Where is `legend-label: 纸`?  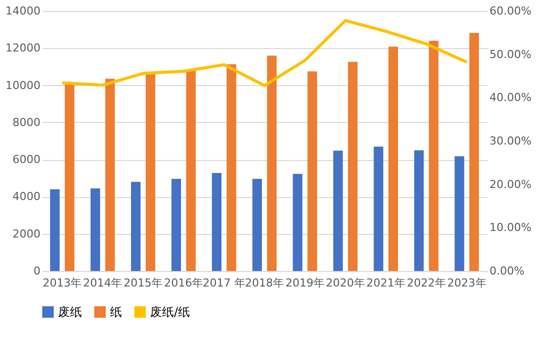
legend-label: 纸 is located at coordinates (116, 312).